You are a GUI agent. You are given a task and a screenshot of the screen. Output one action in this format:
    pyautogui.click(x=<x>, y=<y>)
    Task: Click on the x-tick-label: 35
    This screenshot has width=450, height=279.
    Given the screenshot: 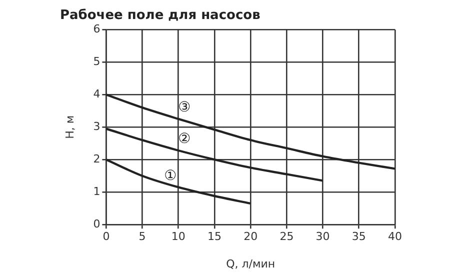 What is the action you would take?
    pyautogui.click(x=359, y=237)
    